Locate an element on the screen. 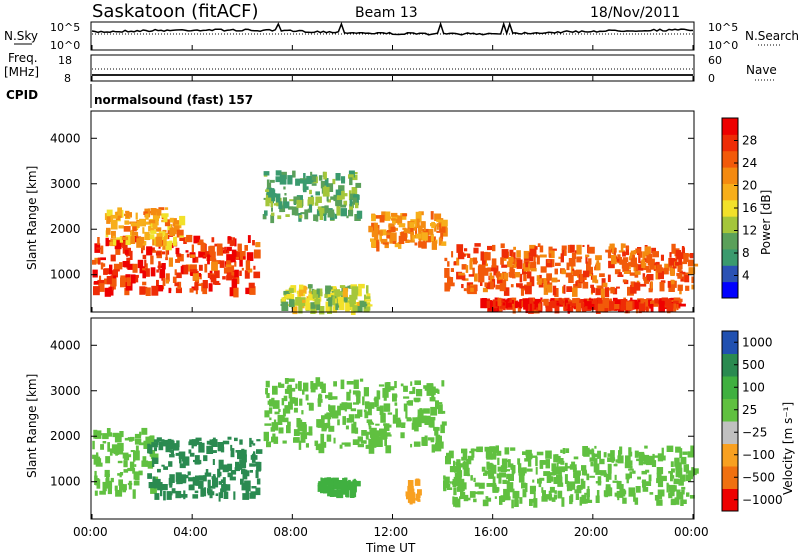 This screenshot has height=554, width=800. noise-tick-top-right: 10^5 is located at coordinates (723, 27).